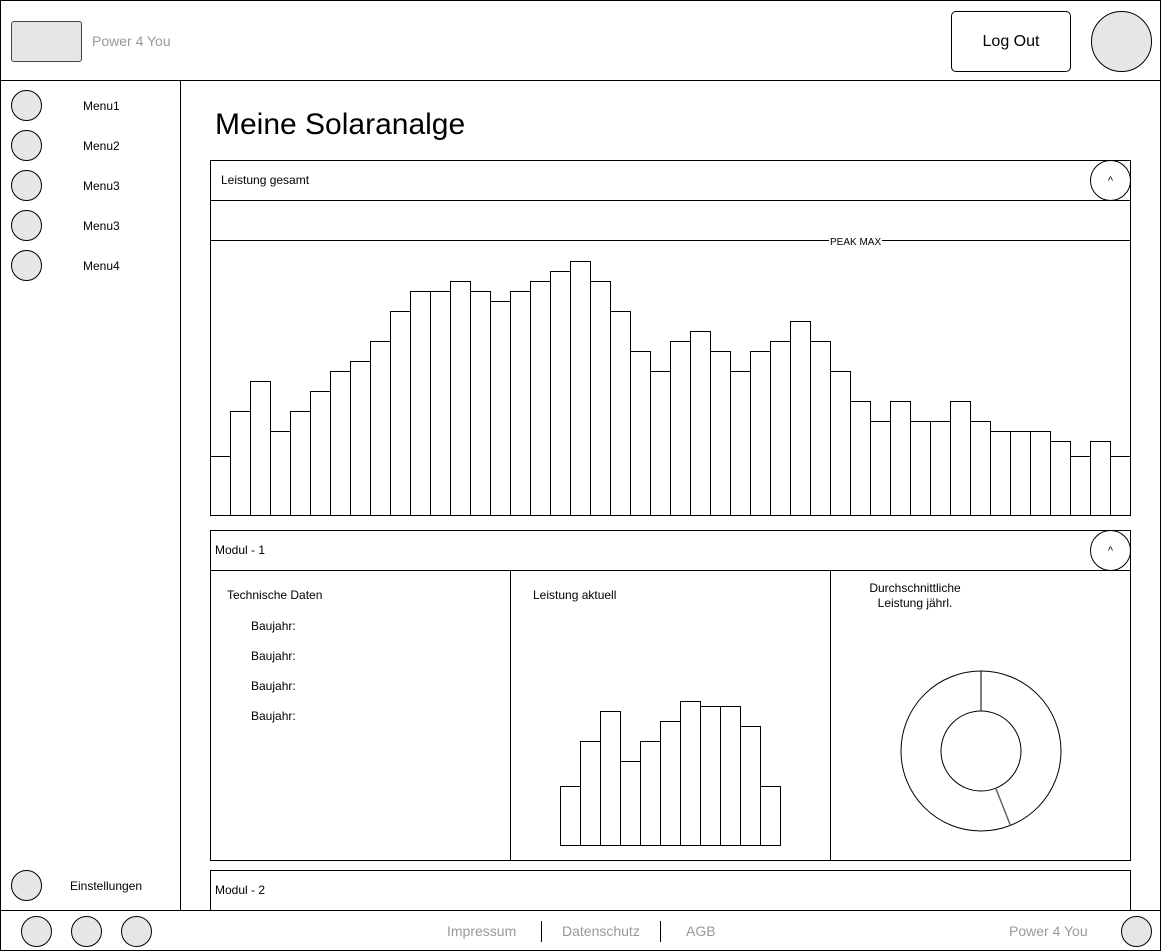 The image size is (1161, 951). Describe the element at coordinates (701, 931) in the screenshot. I see `footer-link-agb: AGB` at that location.